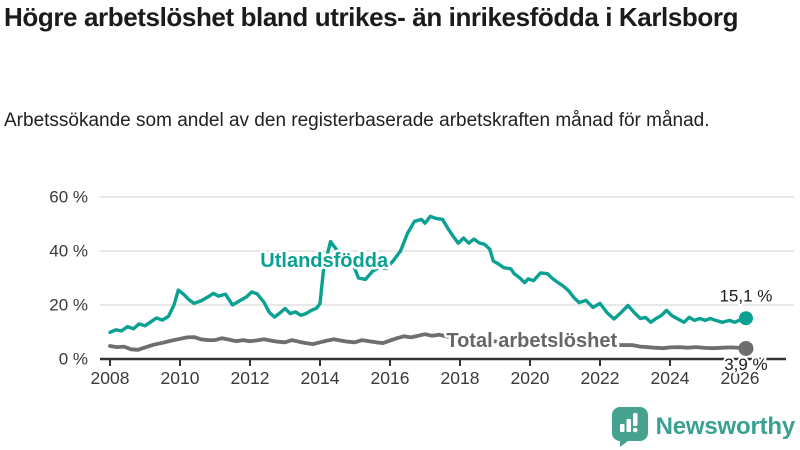 The image size is (800, 450). Describe the element at coordinates (725, 426) in the screenshot. I see `newsworthy-brand-text: Newsworthy` at that location.